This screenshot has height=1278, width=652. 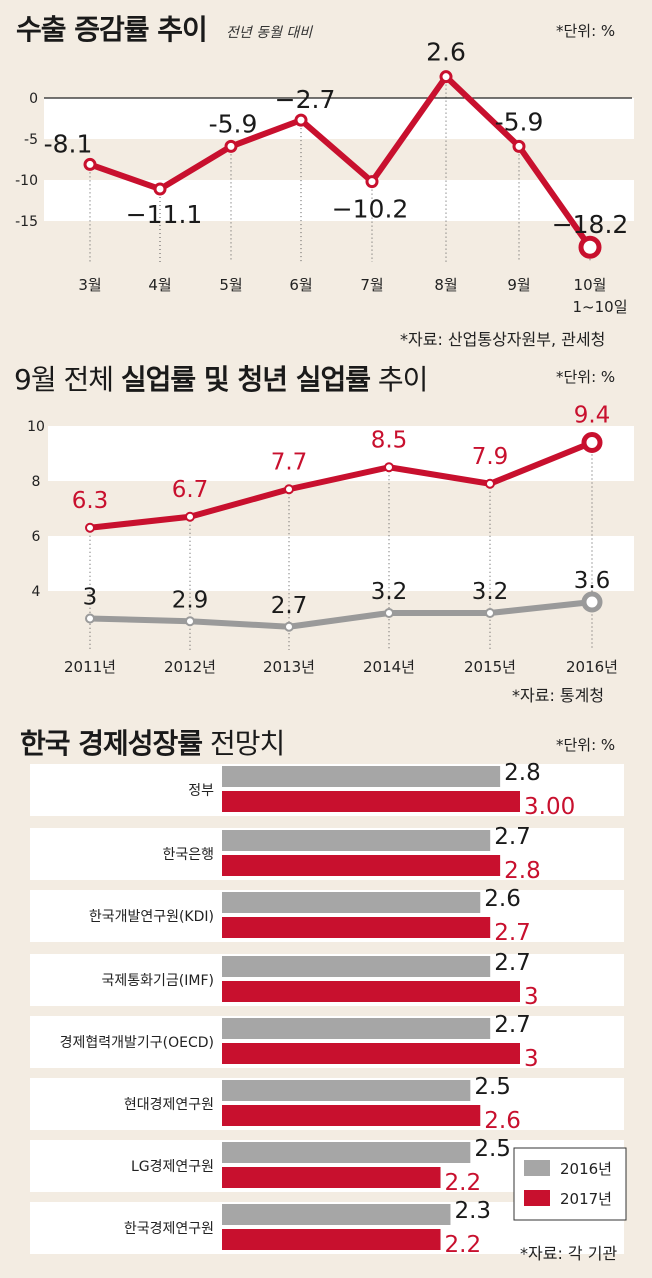 What do you see at coordinates (164, 214) in the screenshot?
I see `chart1-value-label: −11.1` at bounding box center [164, 214].